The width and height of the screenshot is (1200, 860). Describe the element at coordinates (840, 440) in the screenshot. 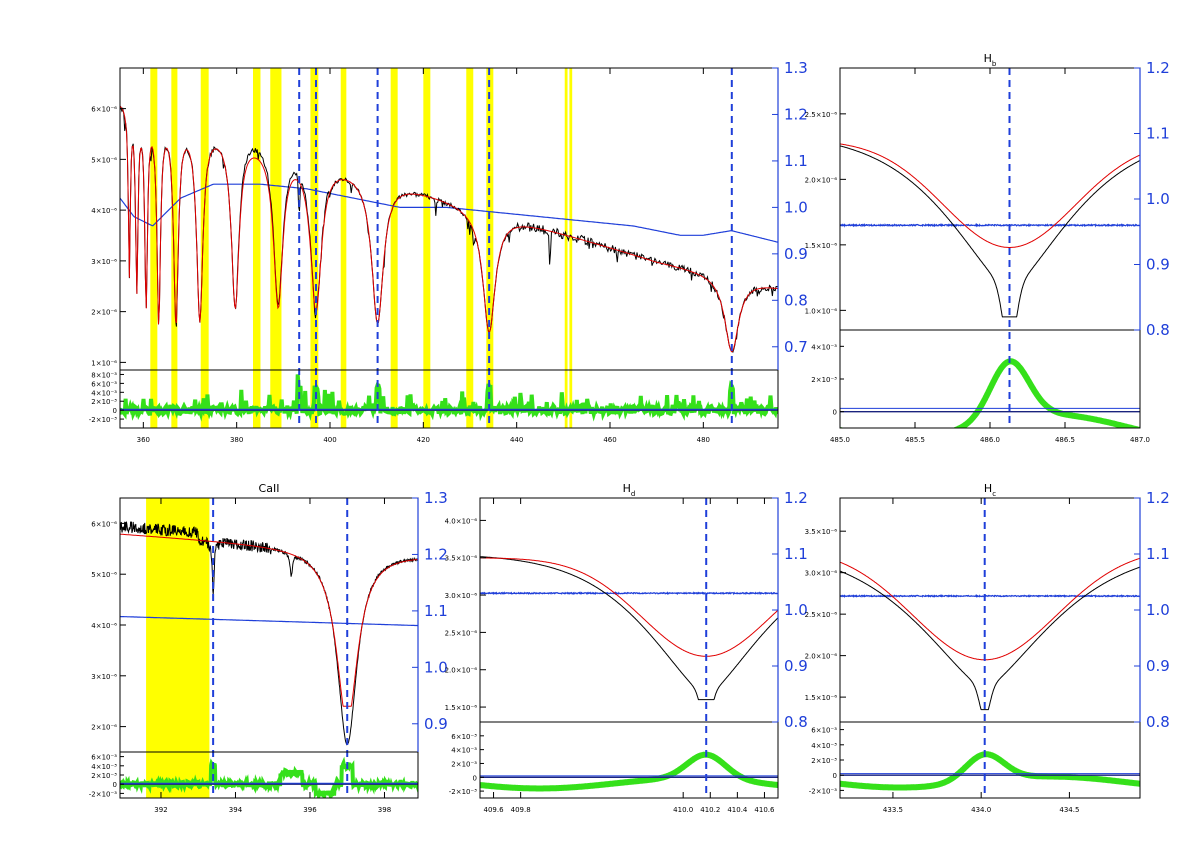

I see `x-tick-label: 485.0` at that location.